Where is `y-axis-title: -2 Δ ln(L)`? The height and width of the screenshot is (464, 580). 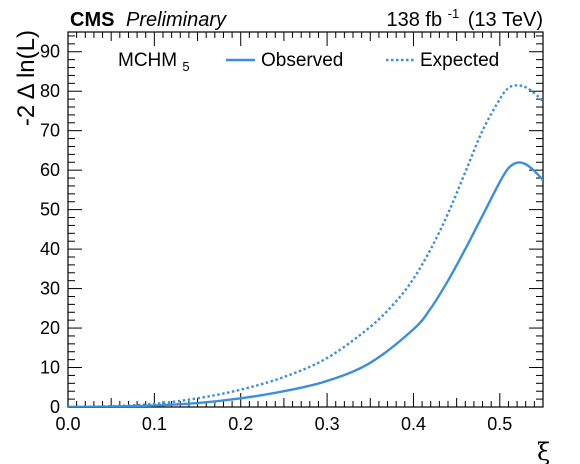 y-axis-title: -2 Δ ln(L) is located at coordinates (26, 78).